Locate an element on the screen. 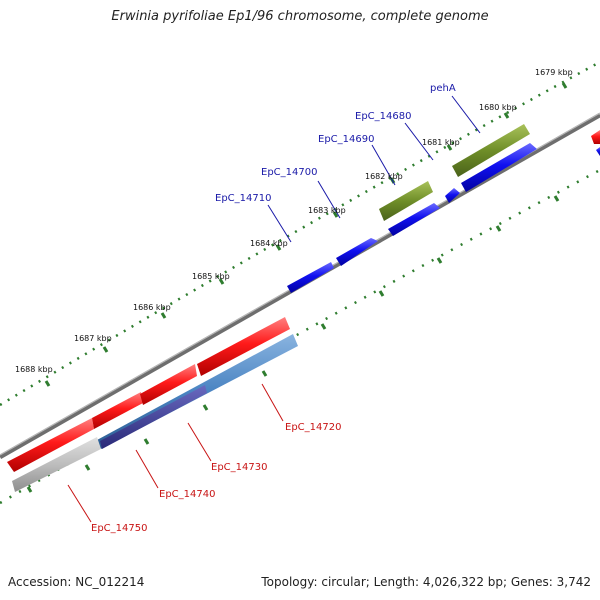 Image resolution: width=600 pixels, height=600 pixels. tick-label: 1682 kbp is located at coordinates (384, 176).